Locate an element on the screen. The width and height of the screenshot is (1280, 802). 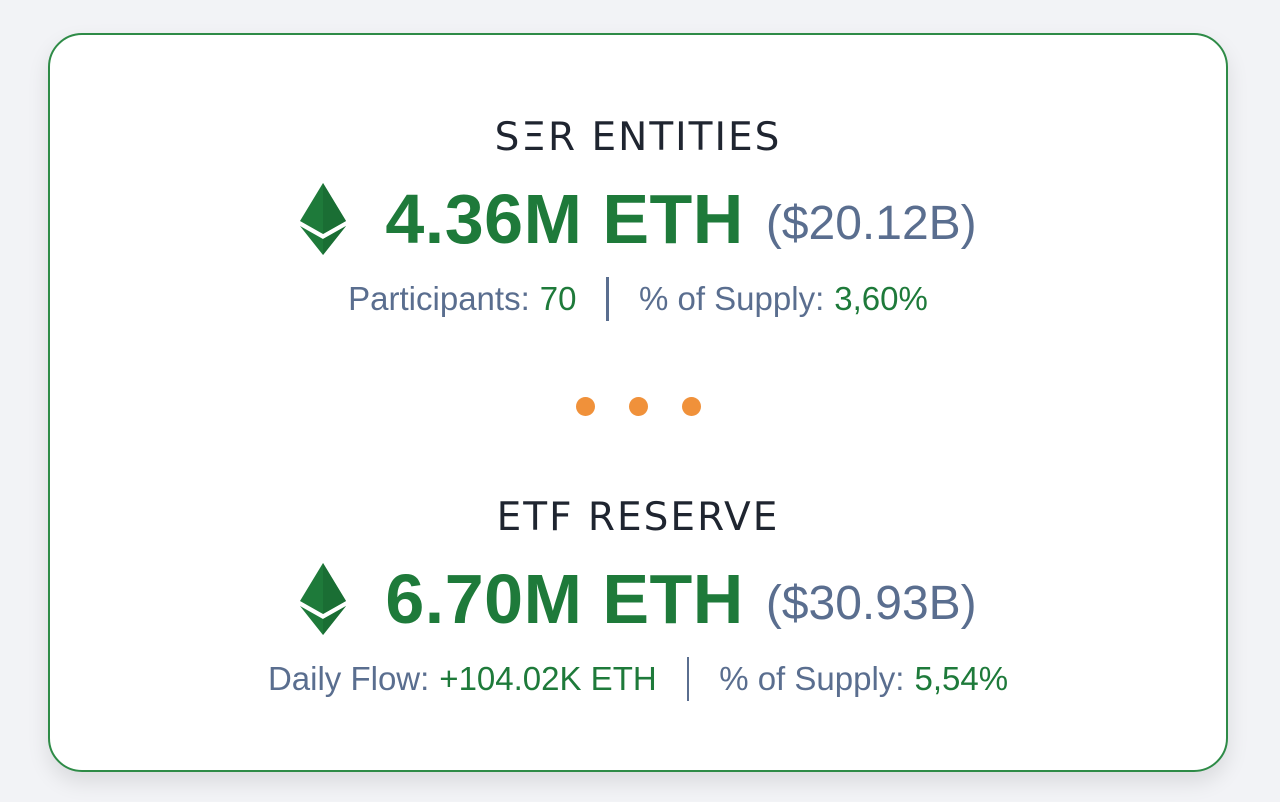
etf-reserve-eth-amount: 6.70M ETH is located at coordinates (564, 599).